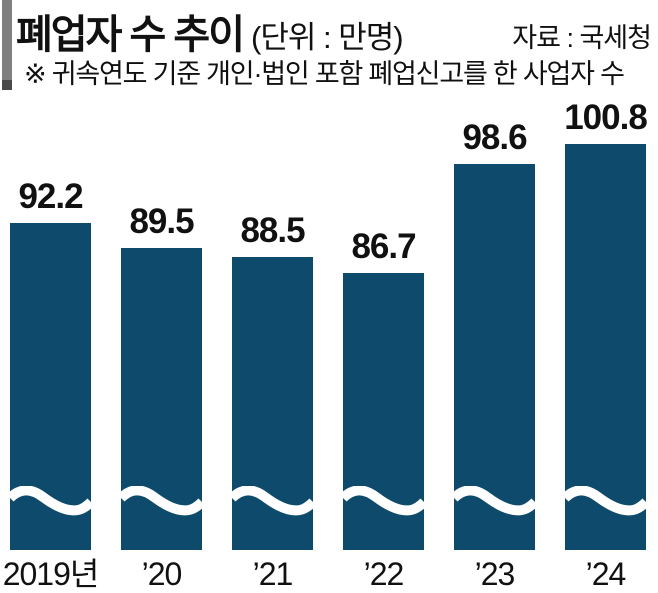 This screenshot has height=593, width=658. Describe the element at coordinates (494, 137) in the screenshot. I see `bar-value-label: 98.6` at that location.